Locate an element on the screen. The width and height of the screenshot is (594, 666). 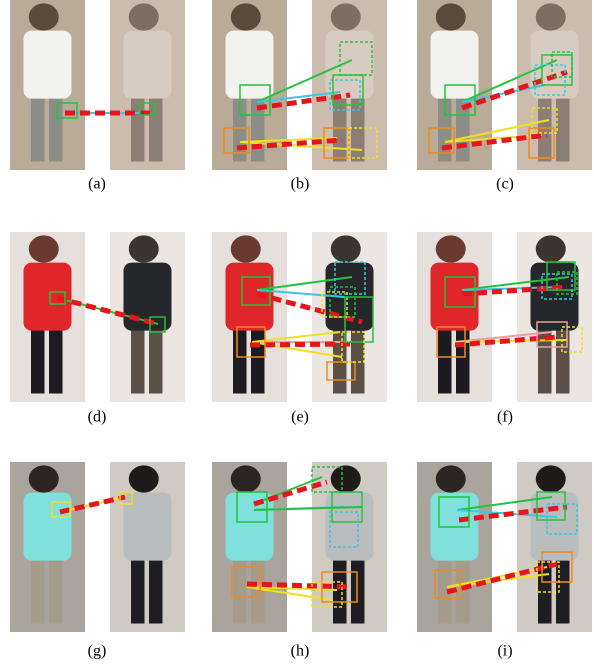
panel-label: (b) is located at coordinates (300, 184).